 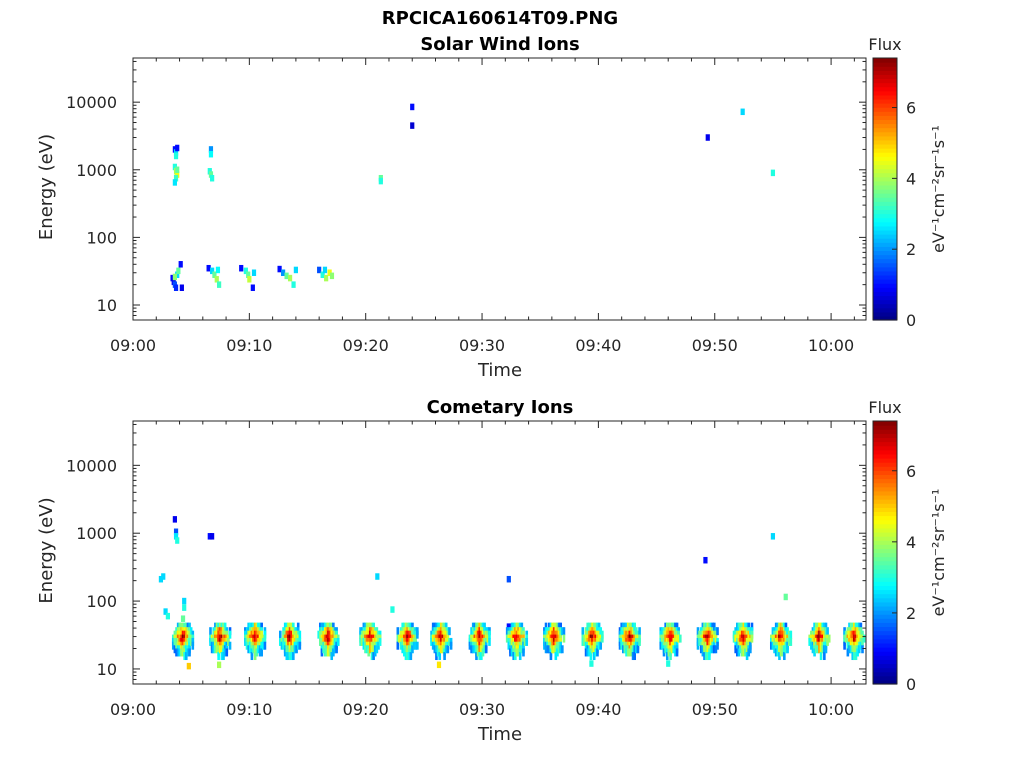 What do you see at coordinates (911, 178) in the screenshot?
I see `colorbar-tick-label: 4` at bounding box center [911, 178].